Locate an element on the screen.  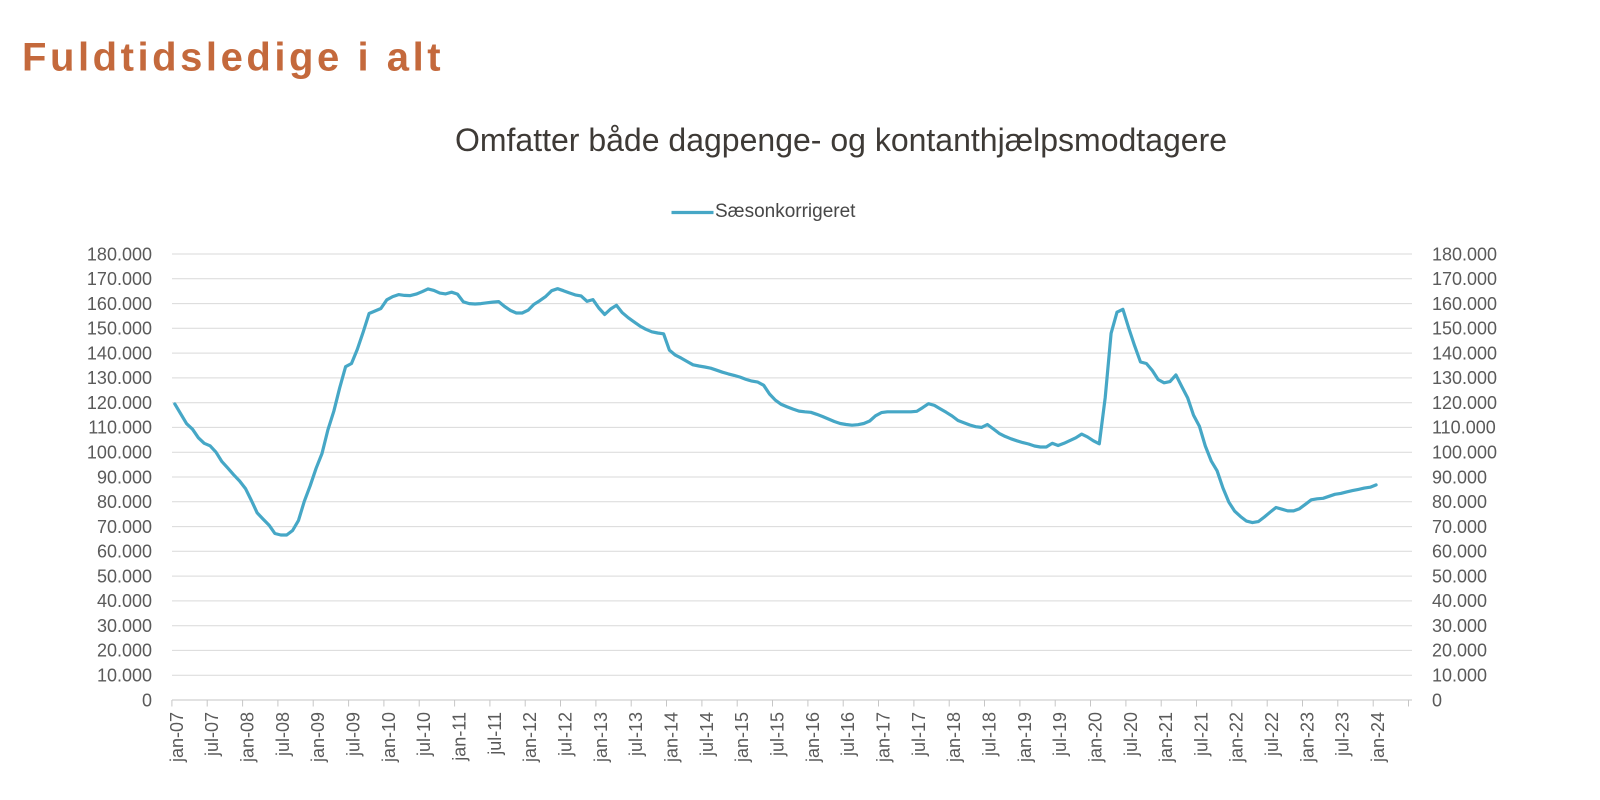
svg-text: jan-12 is located at coordinates (530, 737).